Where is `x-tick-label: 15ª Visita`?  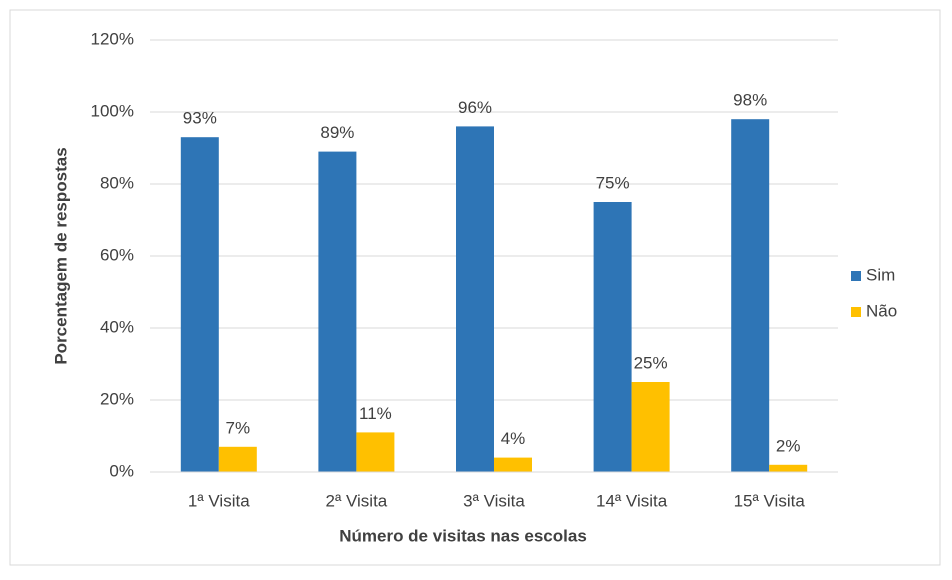
x-tick-label: 15ª Visita is located at coordinates (770, 500).